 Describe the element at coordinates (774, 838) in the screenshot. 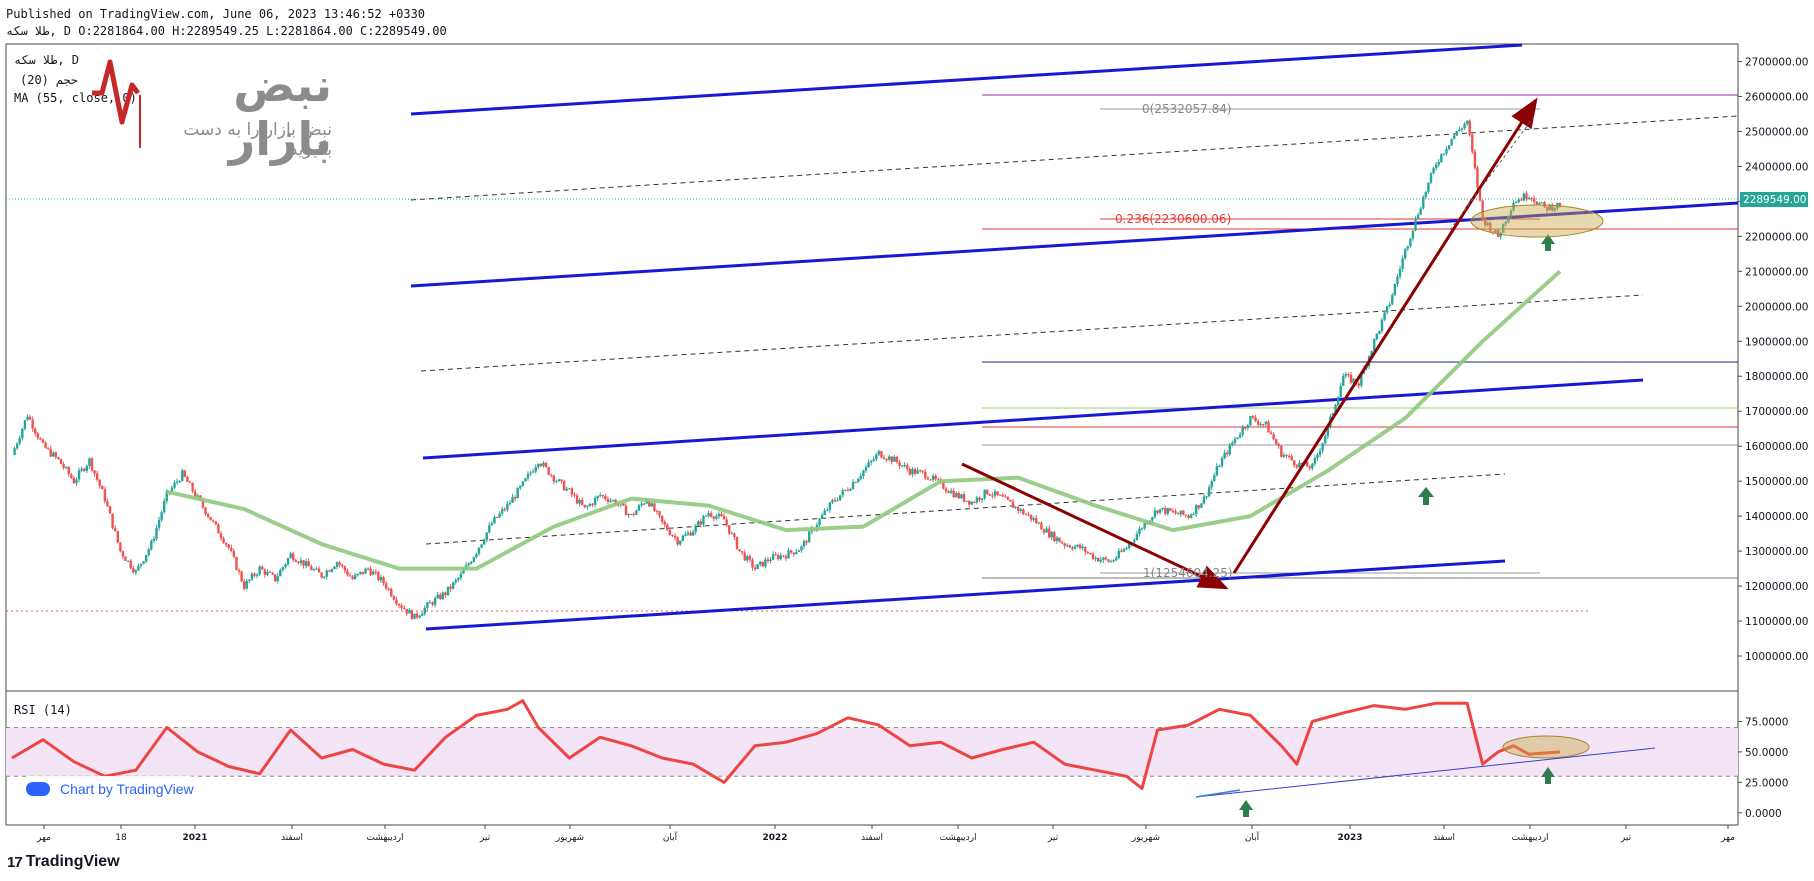

I see `time-tick-label: 2022` at that location.